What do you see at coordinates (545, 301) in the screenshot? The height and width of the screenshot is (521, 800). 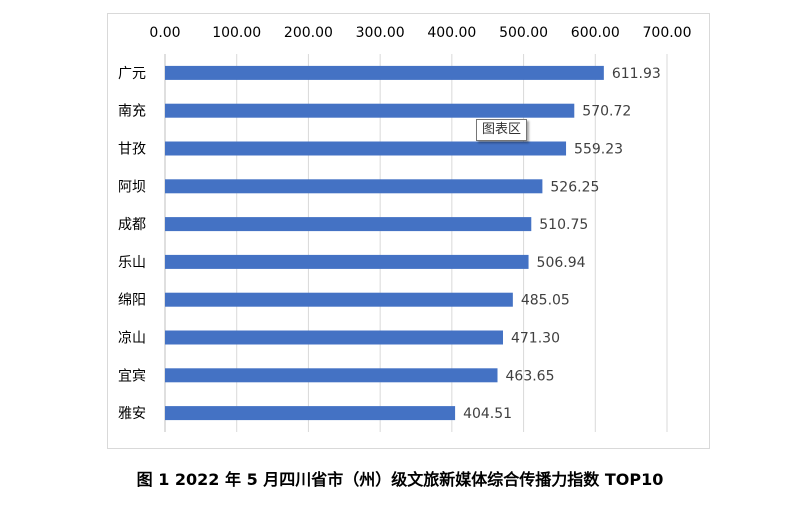 I see `data-label: 485.05` at bounding box center [545, 301].